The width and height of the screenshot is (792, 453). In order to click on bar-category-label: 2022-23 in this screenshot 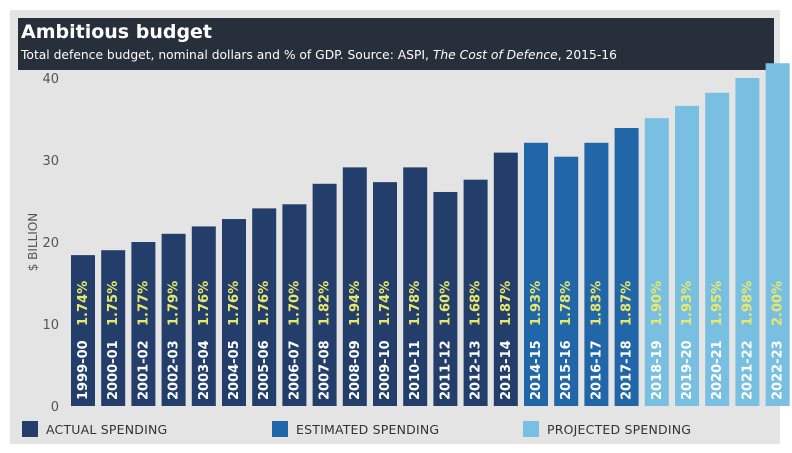, I will do `click(778, 370)`.